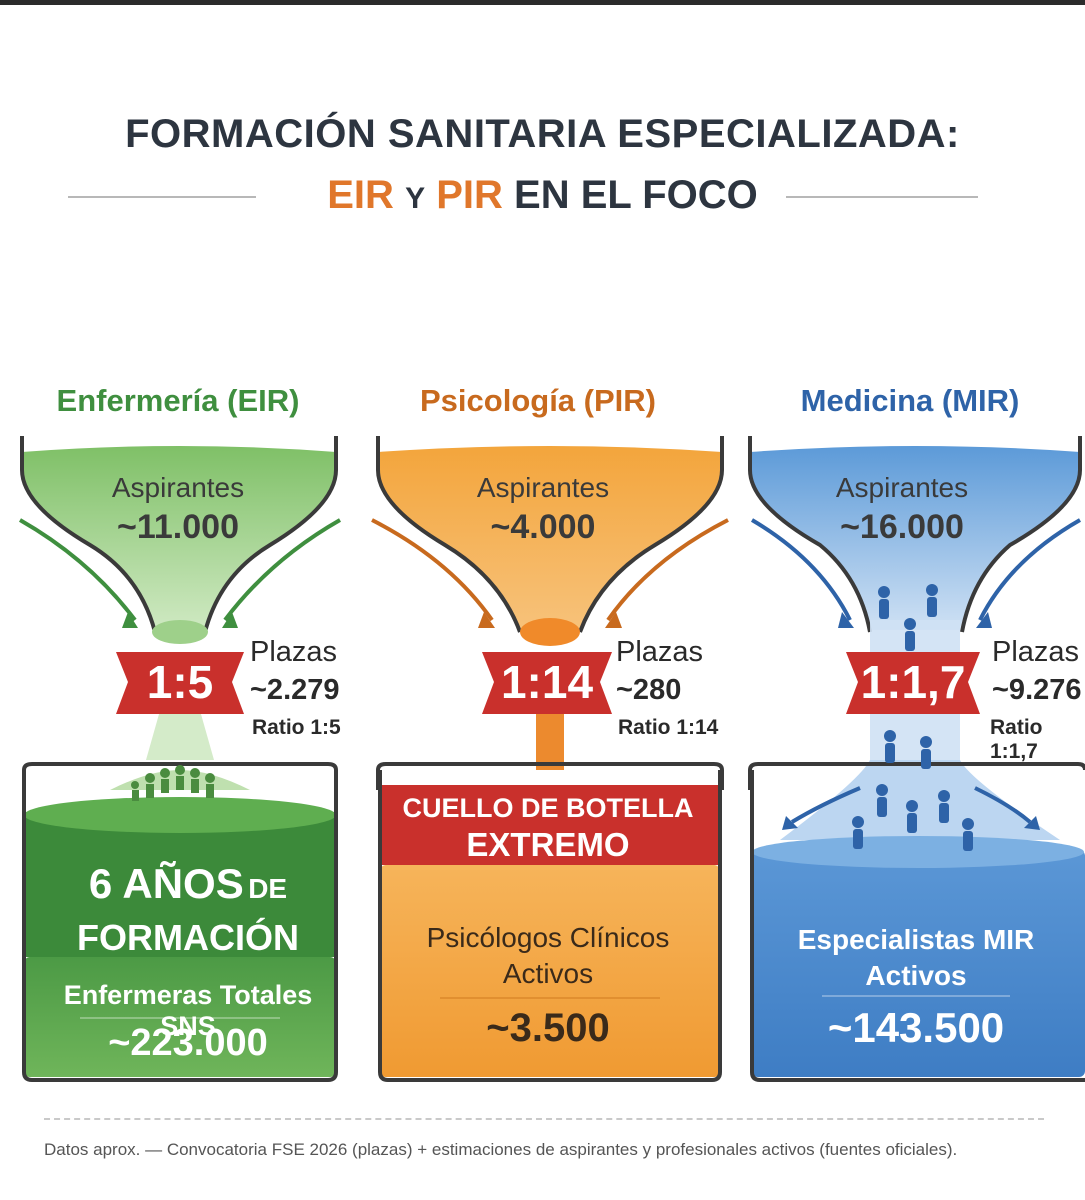 This screenshot has height=1200, width=1085. Describe the element at coordinates (542, 134) in the screenshot. I see `title-line-1: FORMACIÓN SANITARIA ESPECIALIZADA:` at that location.